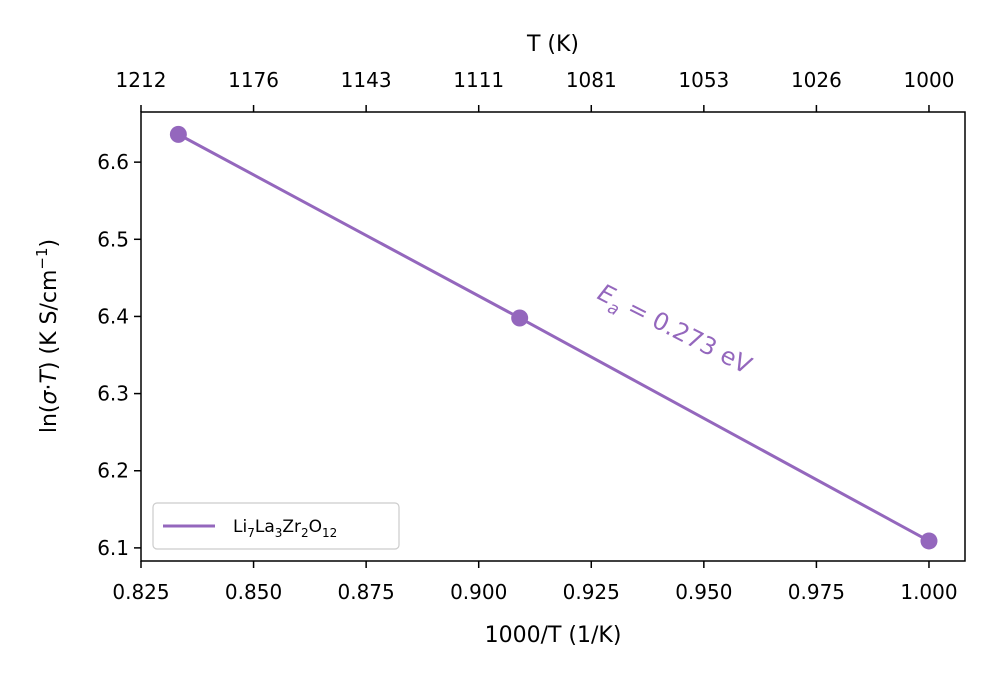 This screenshot has height=680, width=1000. What do you see at coordinates (535, 90) in the screenshot?
I see `top-axis-ticks: 1212 1176 1143 1111 1081 1053 1026 1000` at bounding box center [535, 90].